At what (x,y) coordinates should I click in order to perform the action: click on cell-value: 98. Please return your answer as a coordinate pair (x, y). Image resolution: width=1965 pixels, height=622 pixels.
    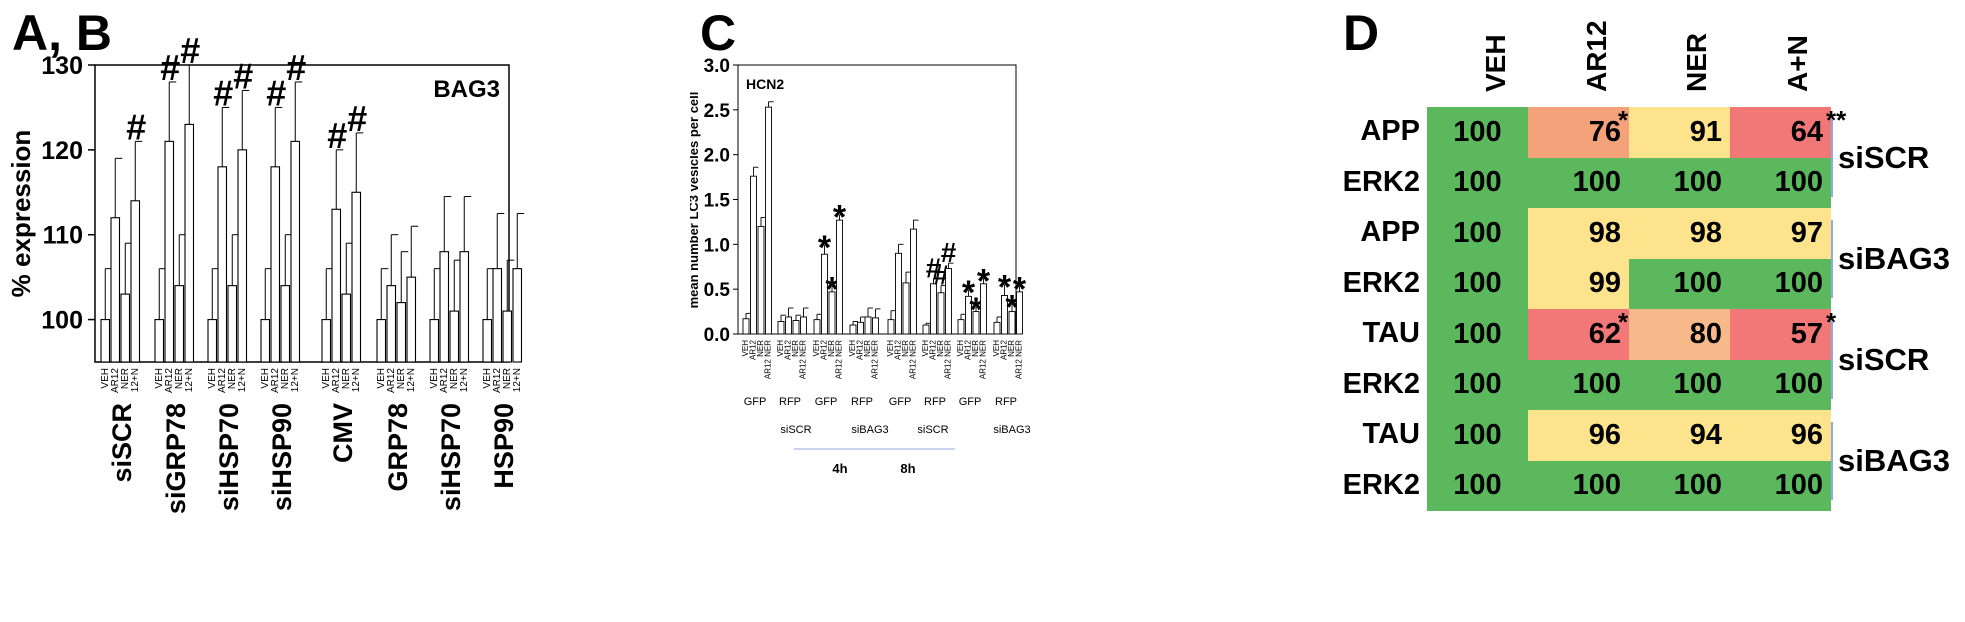
    Looking at the image, I should click on (1604, 232).